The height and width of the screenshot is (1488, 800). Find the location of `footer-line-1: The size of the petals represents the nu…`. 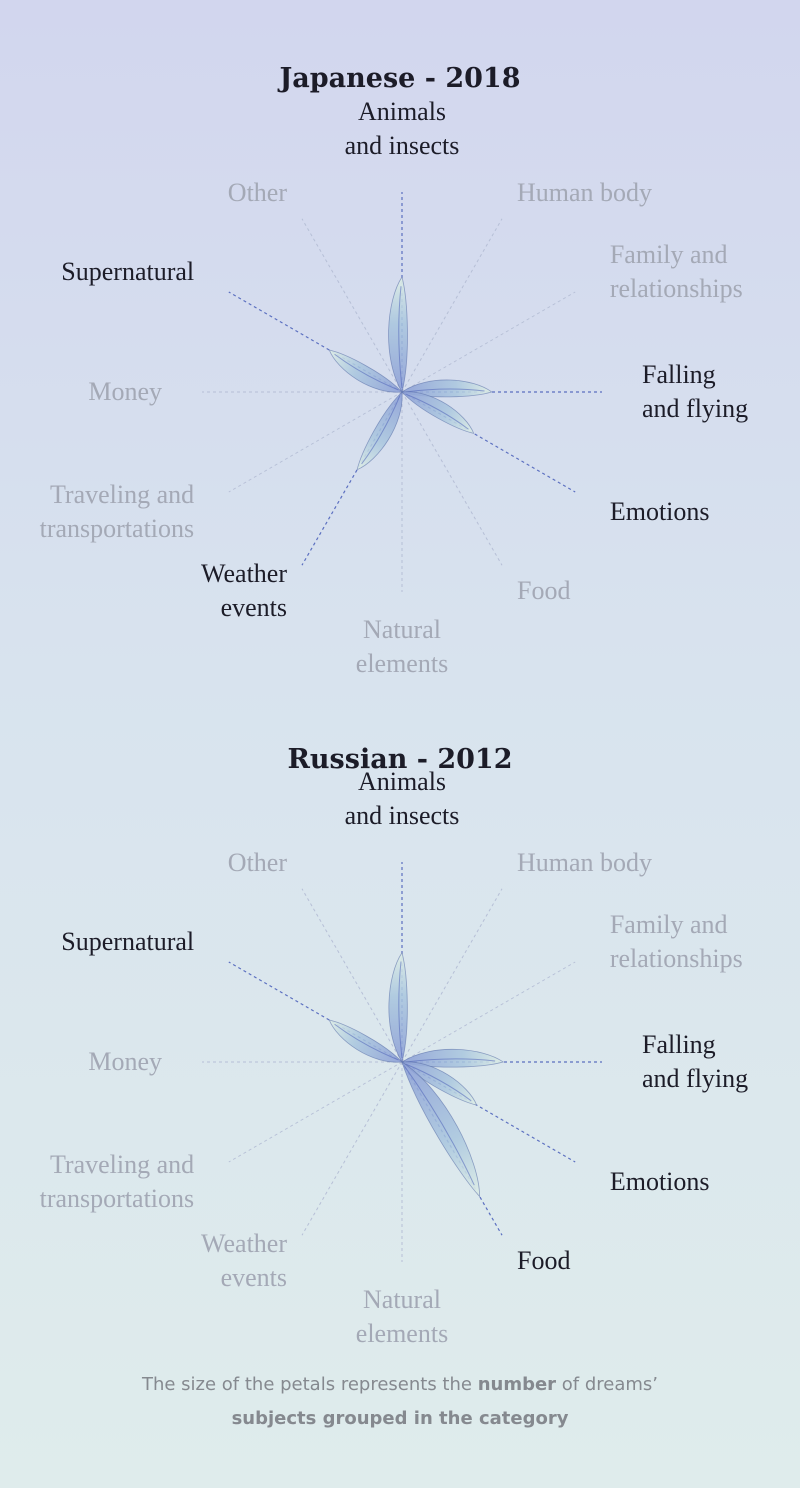

footer-line-1: The size of the petals represents the nu… is located at coordinates (400, 1385).